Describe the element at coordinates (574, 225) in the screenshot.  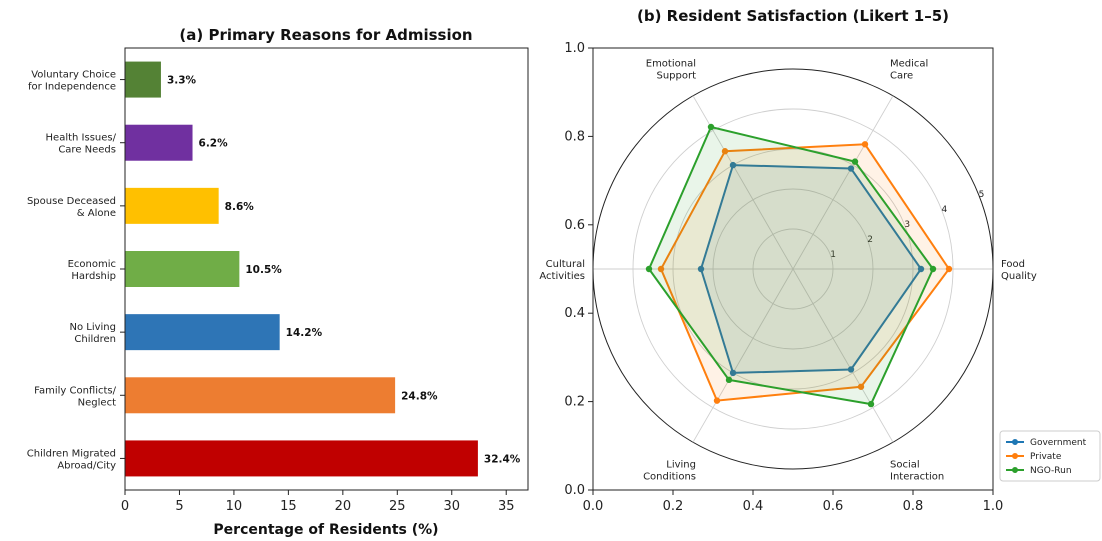
I see `radar-frame-y-tick-label: 0.6` at that location.